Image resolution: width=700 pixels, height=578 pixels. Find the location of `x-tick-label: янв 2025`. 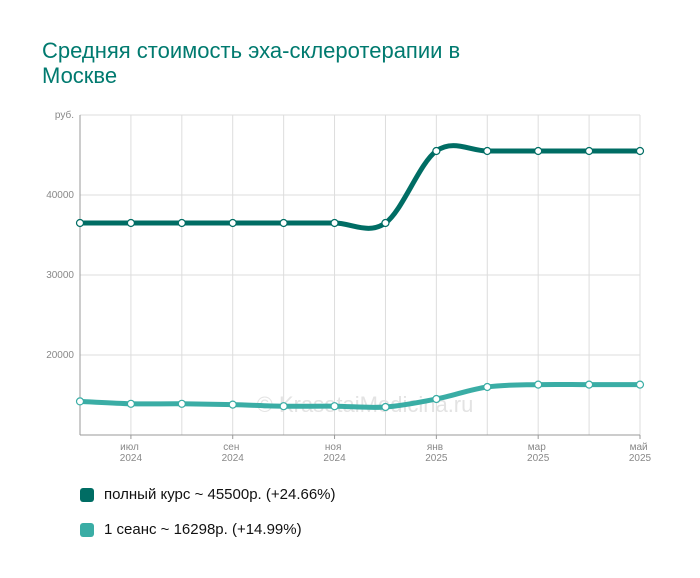

x-tick-label: янв 2025 is located at coordinates (436, 453).